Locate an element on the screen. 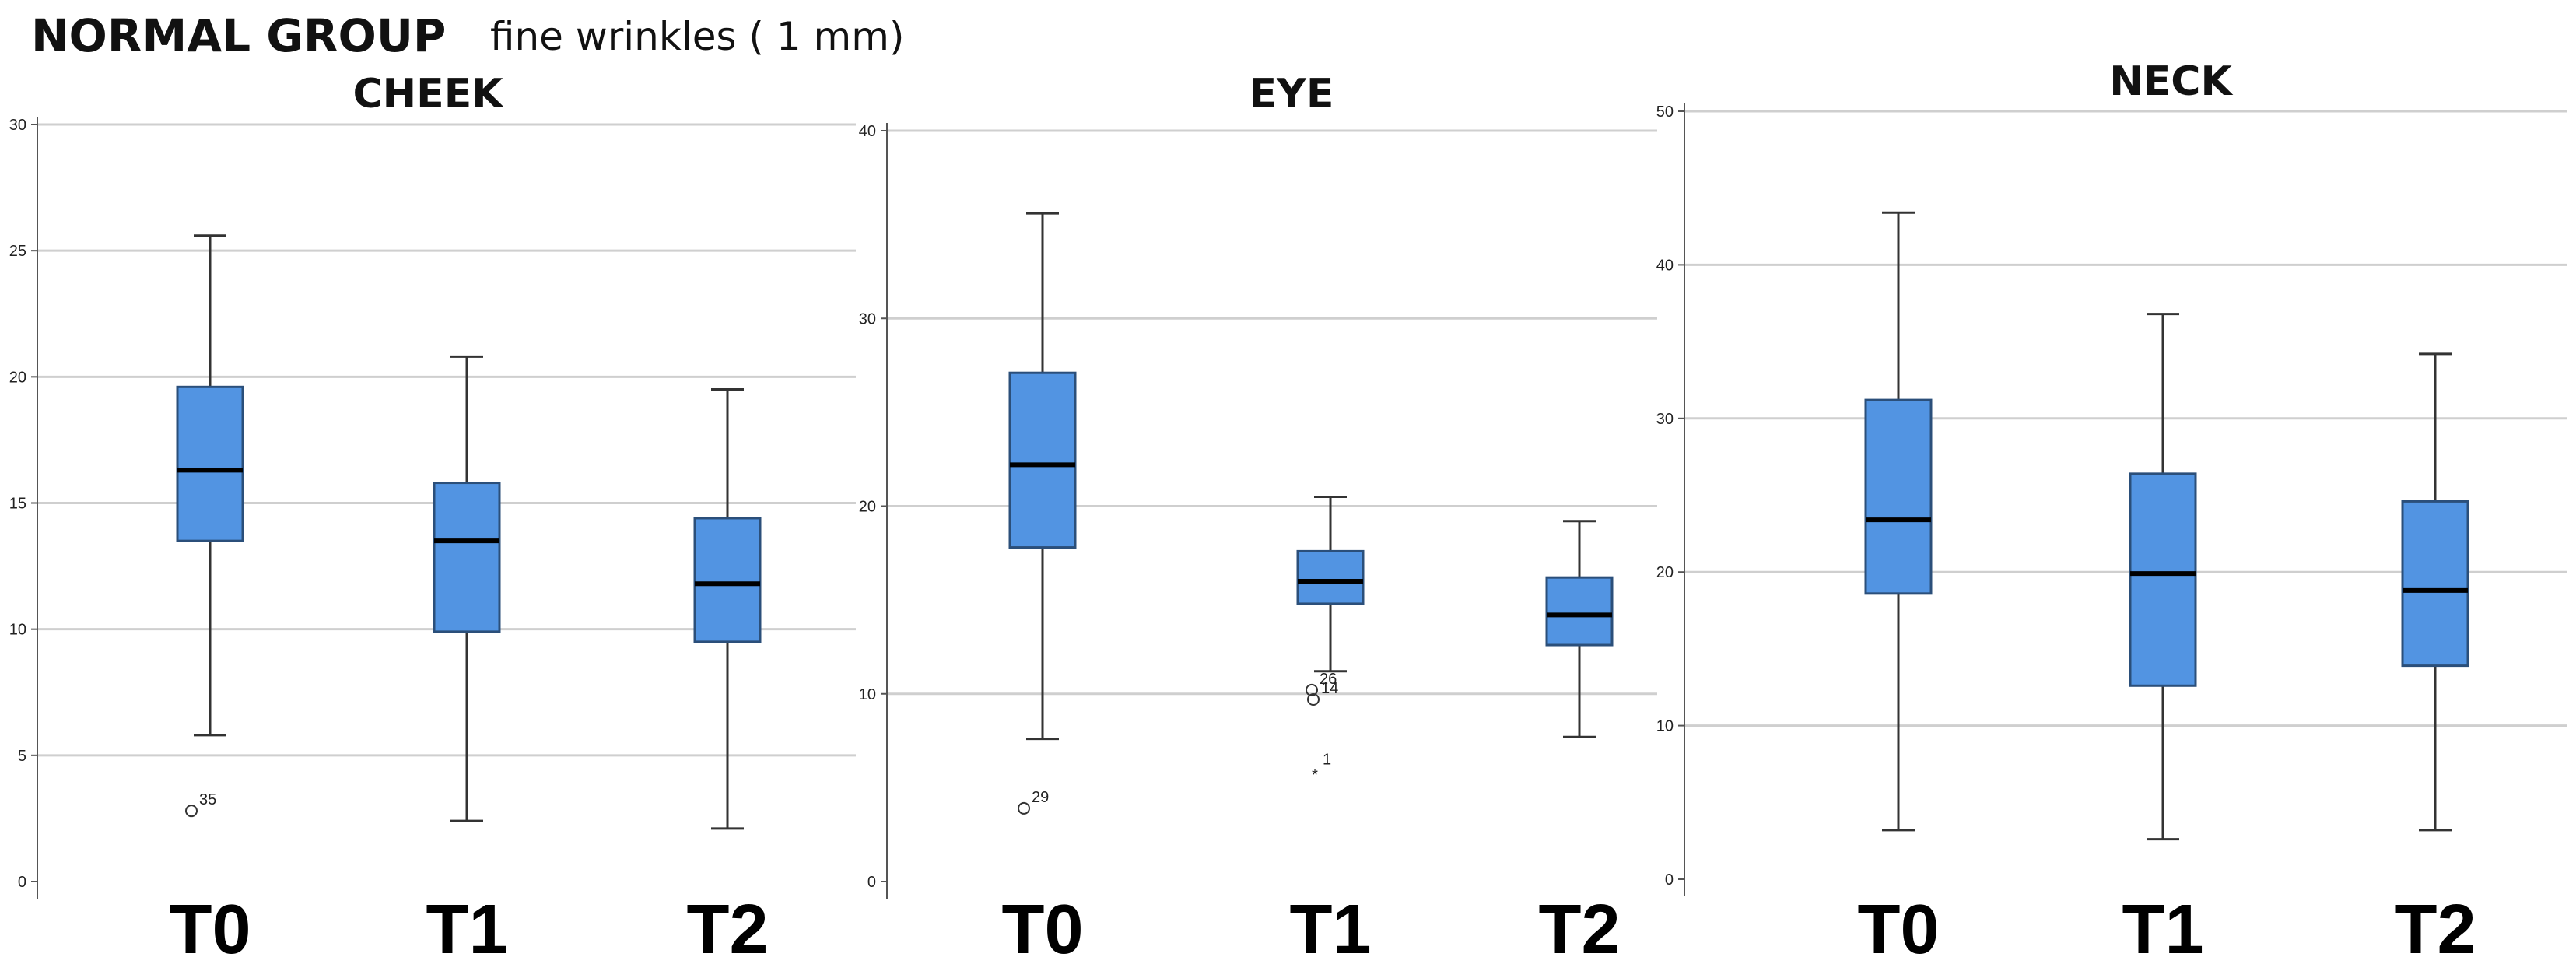  y-tick-label: 50 is located at coordinates (1665, 112).